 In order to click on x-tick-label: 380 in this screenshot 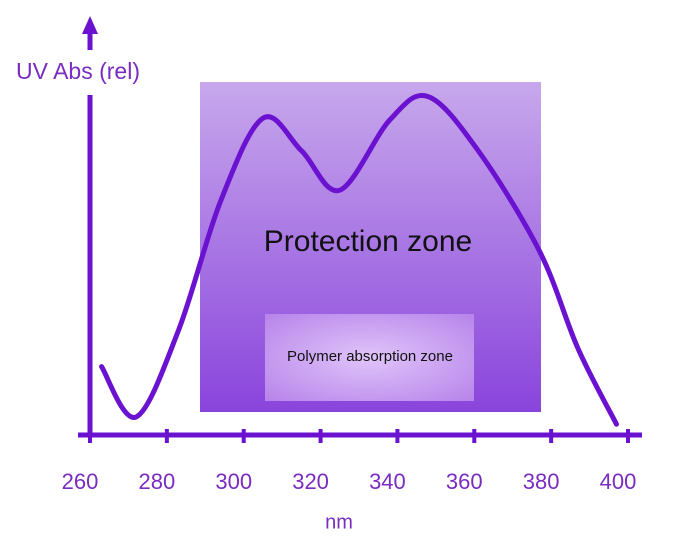, I will do `click(541, 481)`.